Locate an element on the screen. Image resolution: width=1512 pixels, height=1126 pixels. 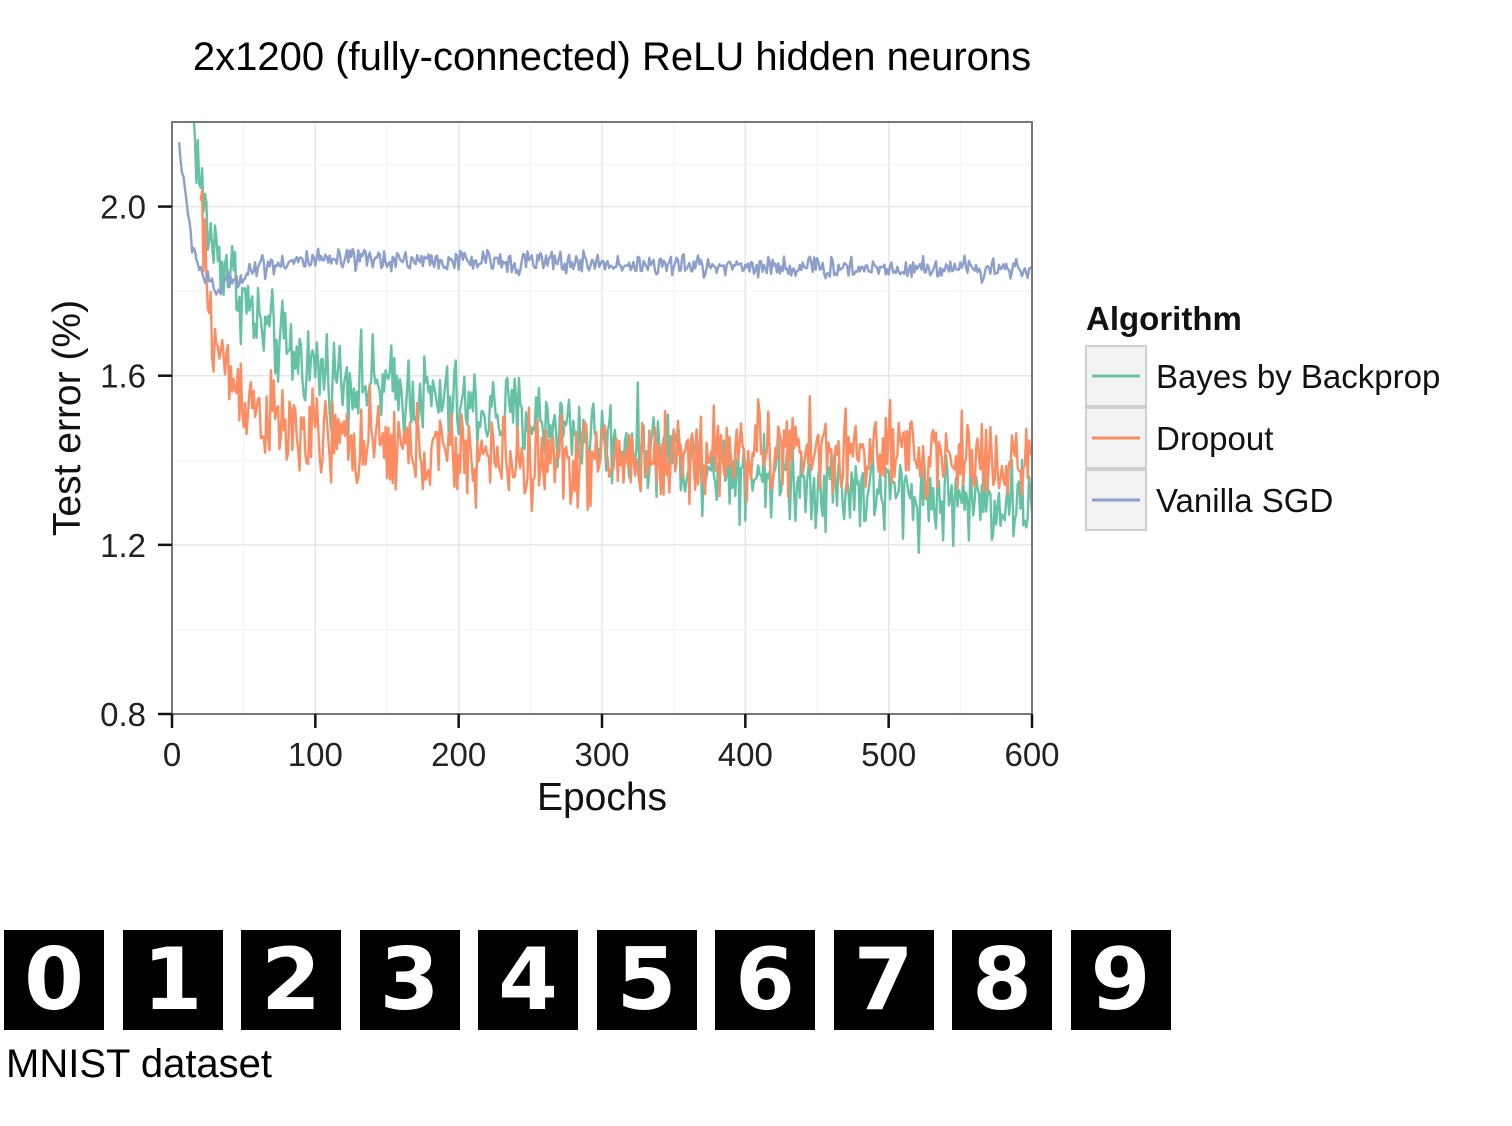
mnist-digit-image: 1 is located at coordinates (172, 980).